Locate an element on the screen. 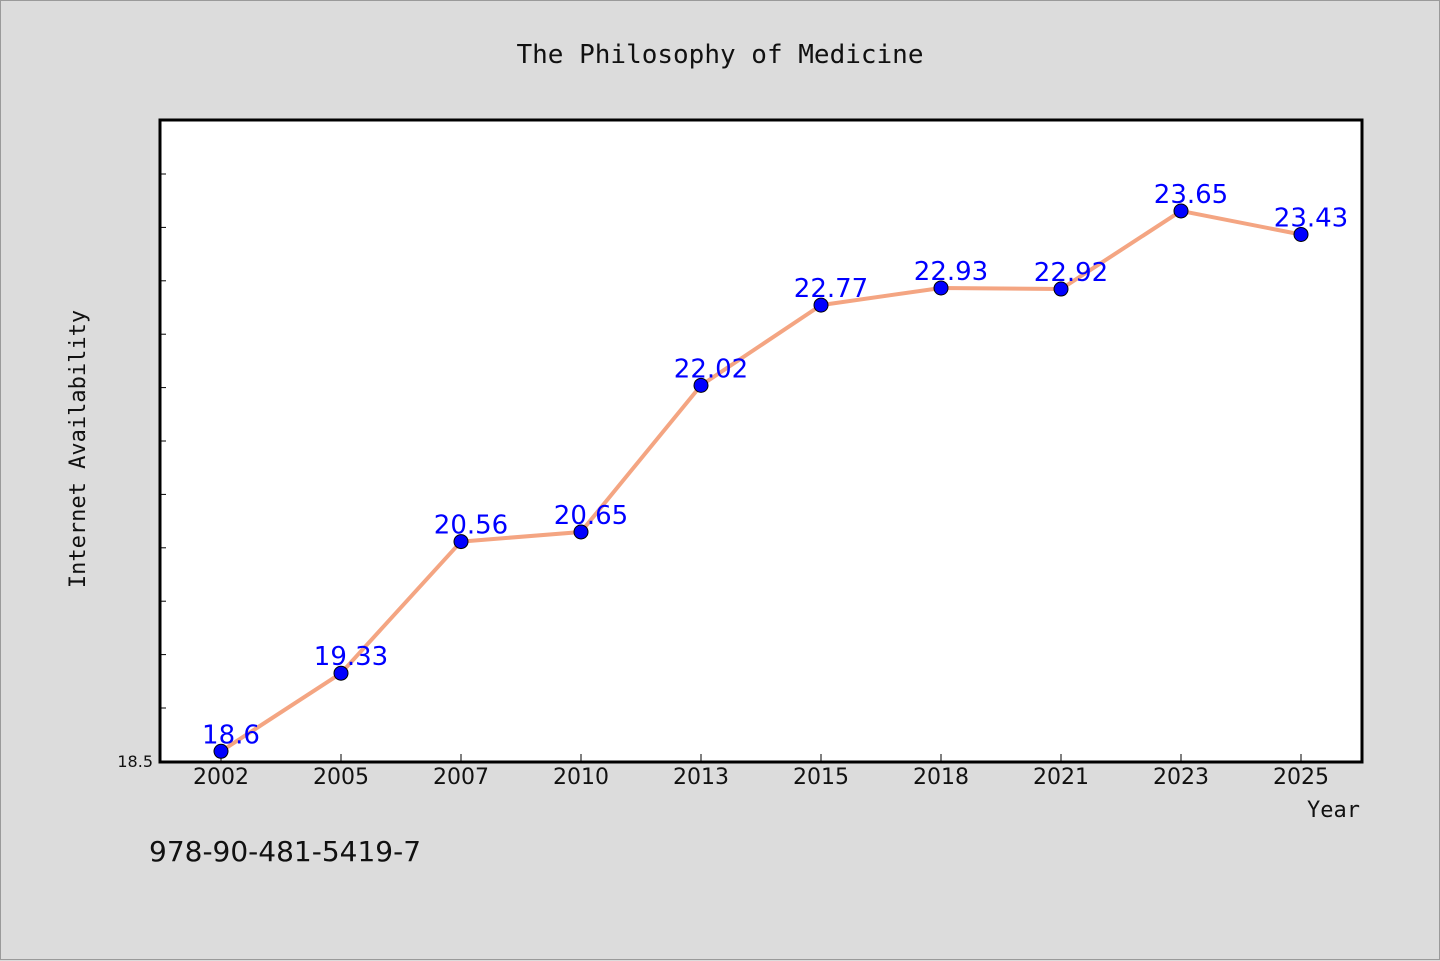 The width and height of the screenshot is (1440, 961). x-tick-label: 2010 is located at coordinates (581, 777).